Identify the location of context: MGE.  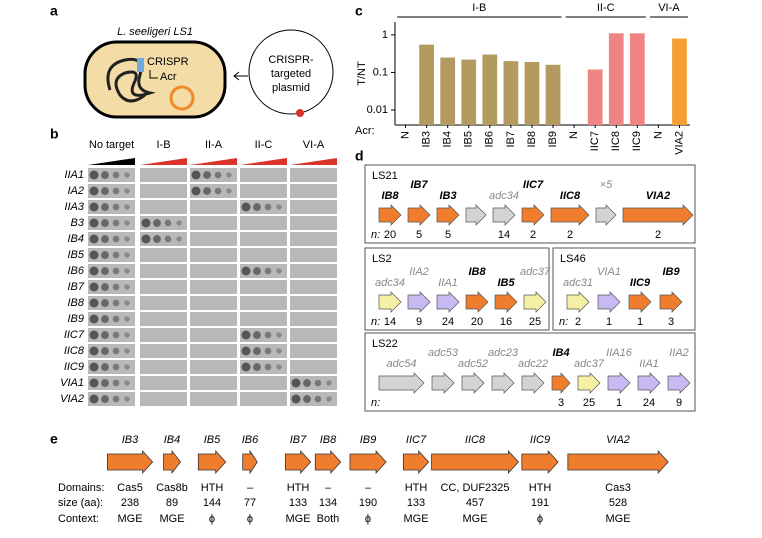
(617, 519).